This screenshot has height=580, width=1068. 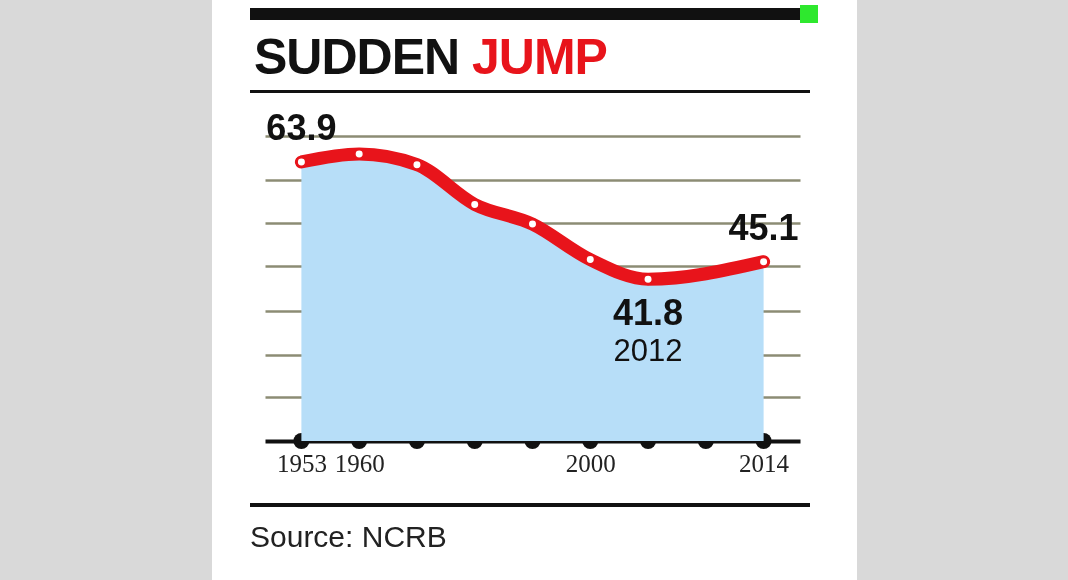 What do you see at coordinates (764, 463) in the screenshot?
I see `x-tick-label: 2014` at bounding box center [764, 463].